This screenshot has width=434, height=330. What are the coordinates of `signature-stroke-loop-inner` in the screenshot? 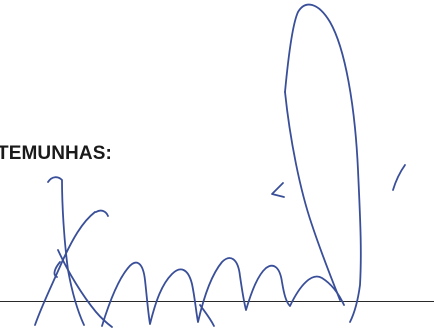 It's located at (312, 196).